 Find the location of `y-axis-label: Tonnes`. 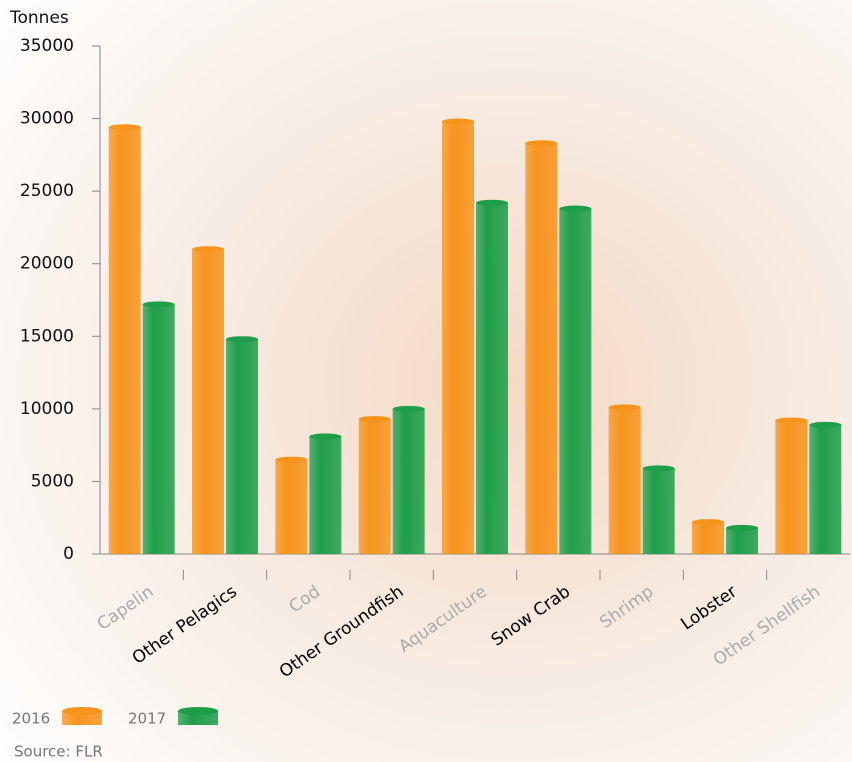

y-axis-label: Tonnes is located at coordinates (39, 18).